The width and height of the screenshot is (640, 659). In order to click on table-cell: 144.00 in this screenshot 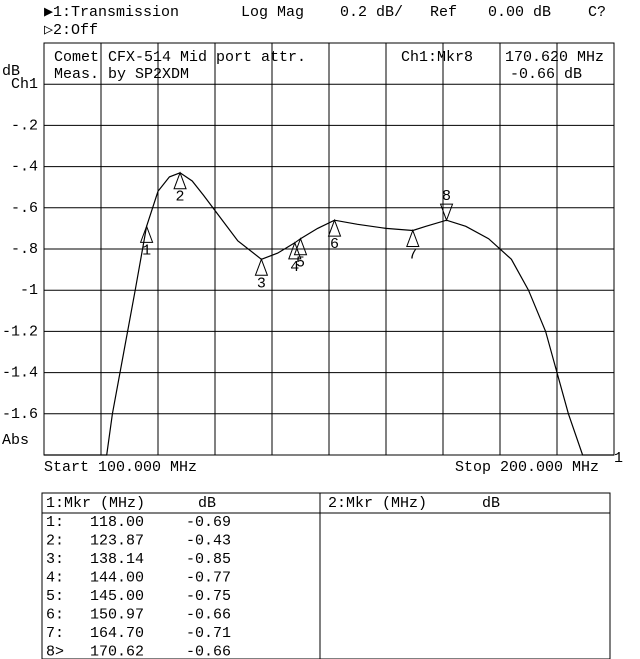, I will do `click(117, 577)`.